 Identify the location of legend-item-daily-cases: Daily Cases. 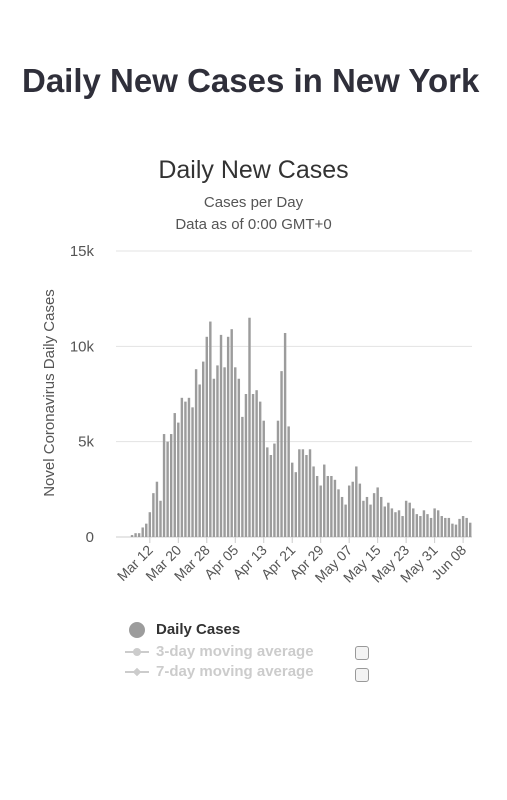
(255, 630).